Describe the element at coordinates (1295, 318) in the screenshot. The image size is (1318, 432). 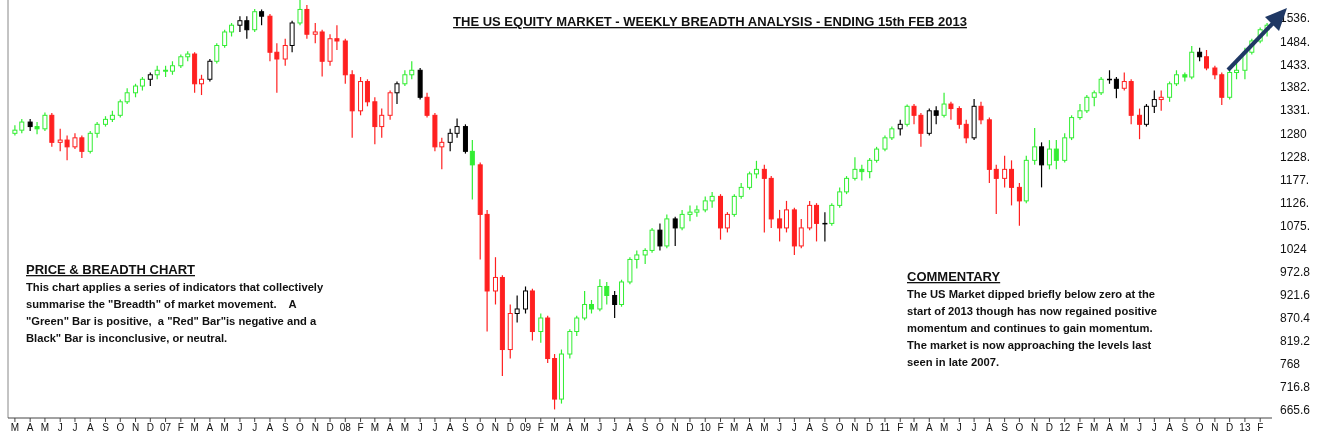
I see `y-tick-label: 870.4` at that location.